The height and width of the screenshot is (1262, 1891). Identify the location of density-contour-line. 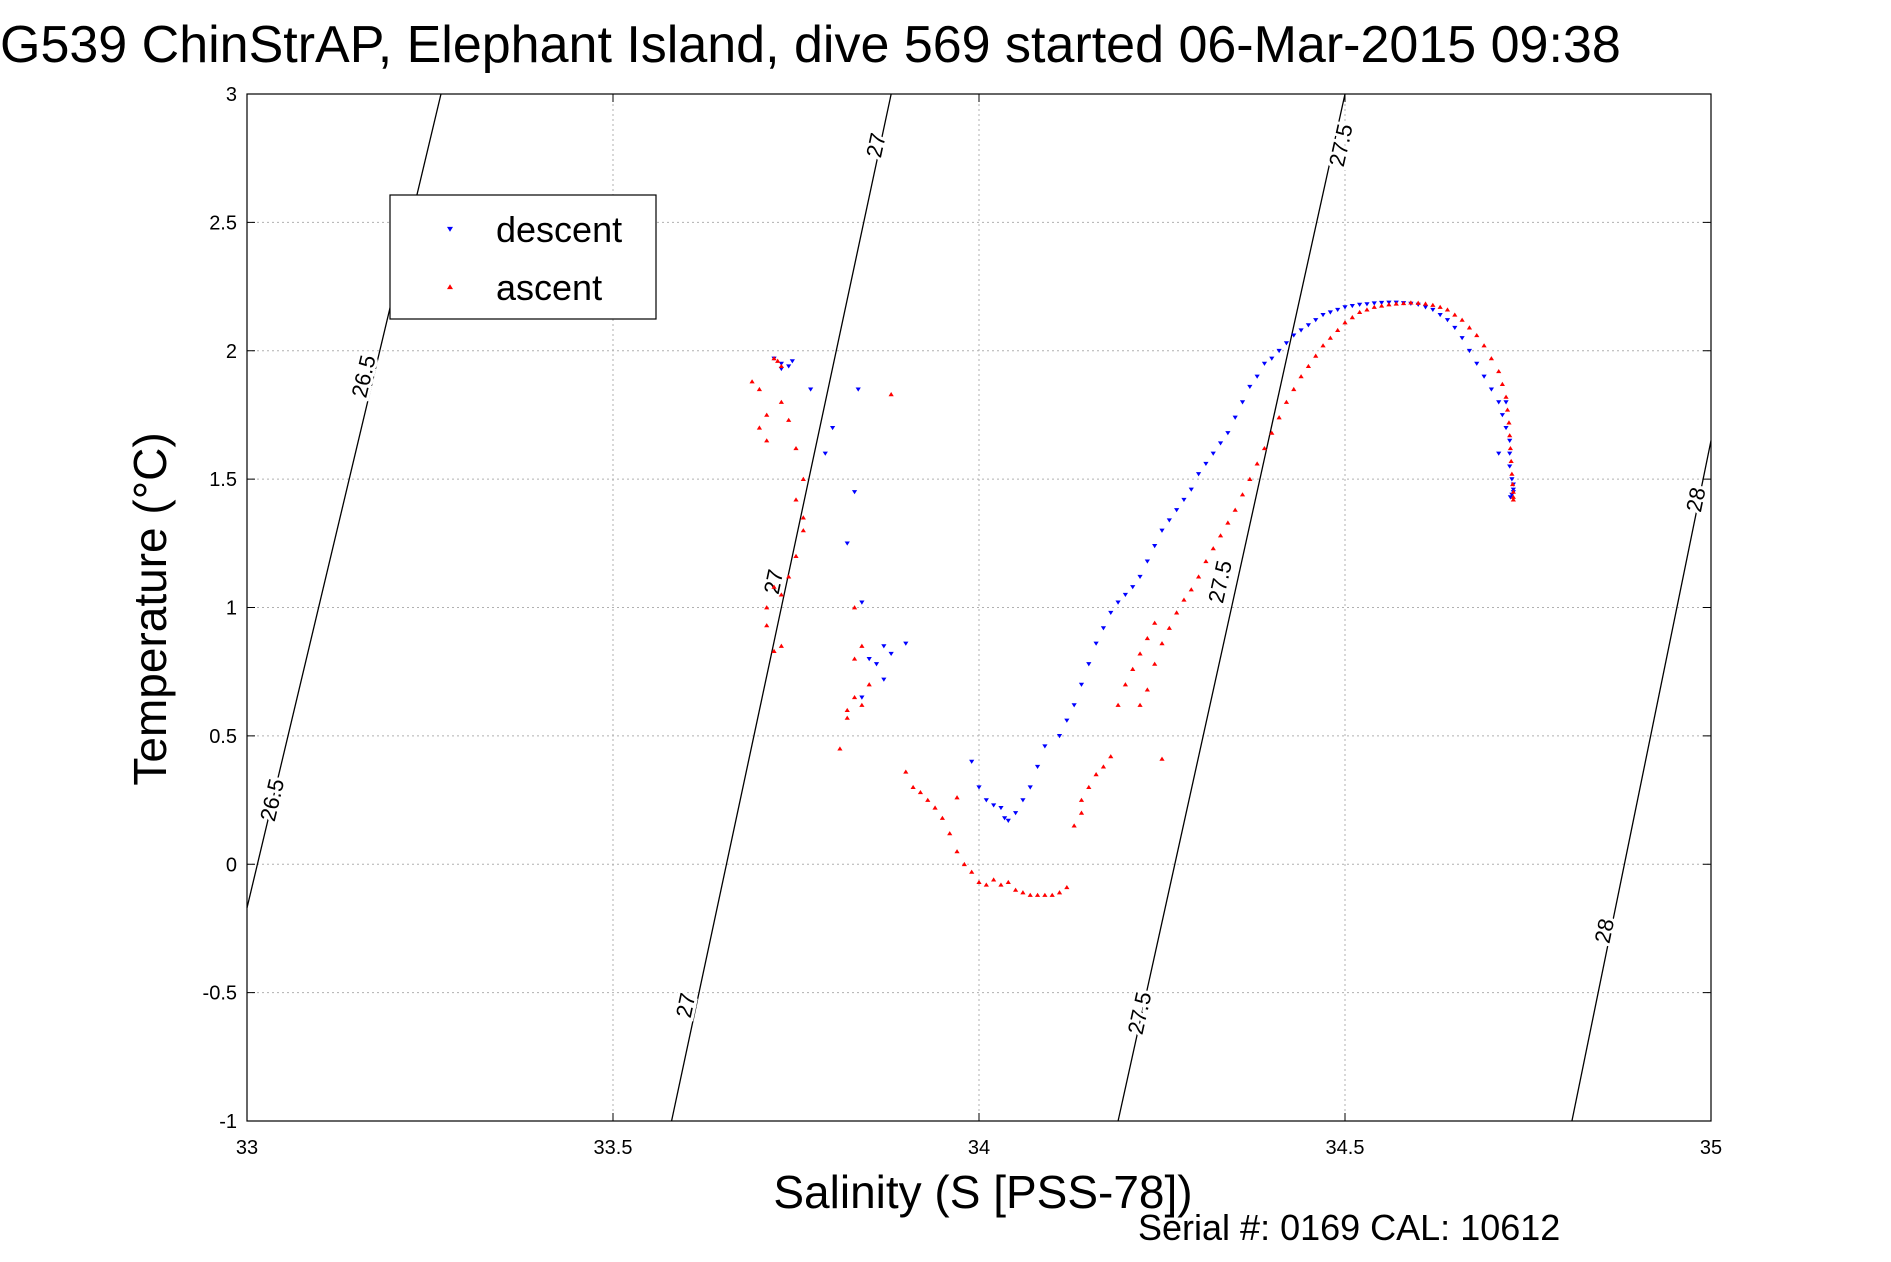
(781, 607).